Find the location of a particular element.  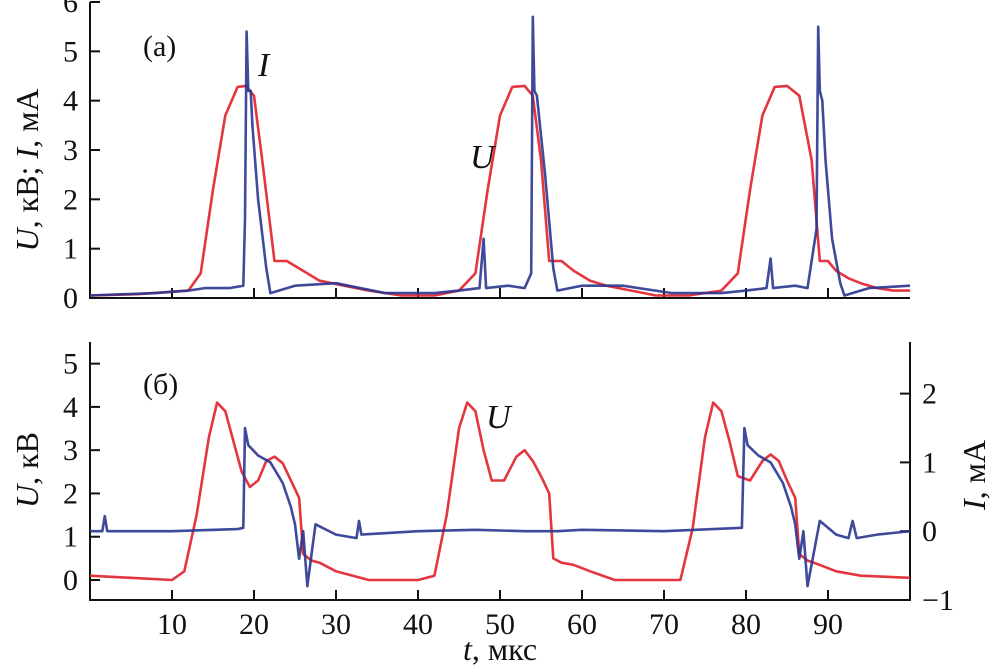

panel-b-label-u: U is located at coordinates (499, 417).